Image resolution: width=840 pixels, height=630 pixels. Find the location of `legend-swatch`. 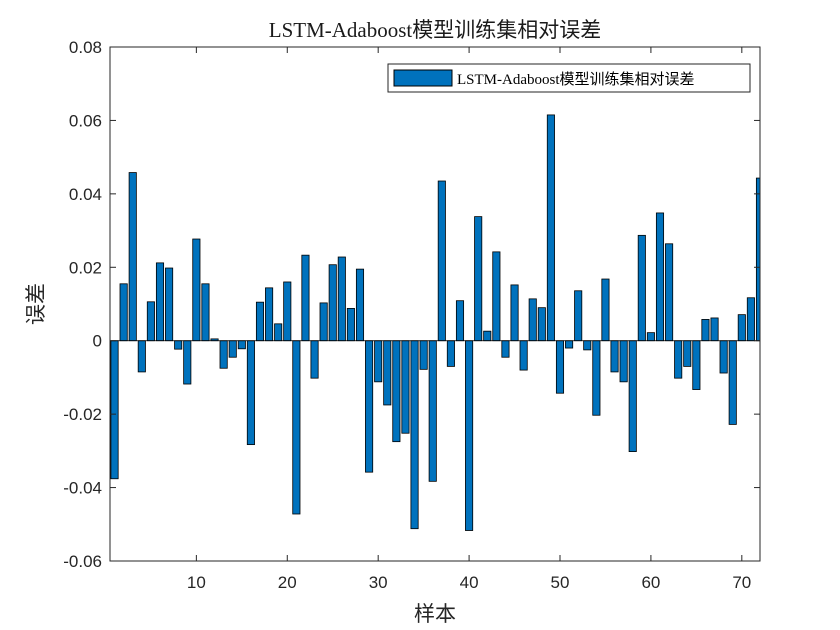

legend-swatch is located at coordinates (423, 78).